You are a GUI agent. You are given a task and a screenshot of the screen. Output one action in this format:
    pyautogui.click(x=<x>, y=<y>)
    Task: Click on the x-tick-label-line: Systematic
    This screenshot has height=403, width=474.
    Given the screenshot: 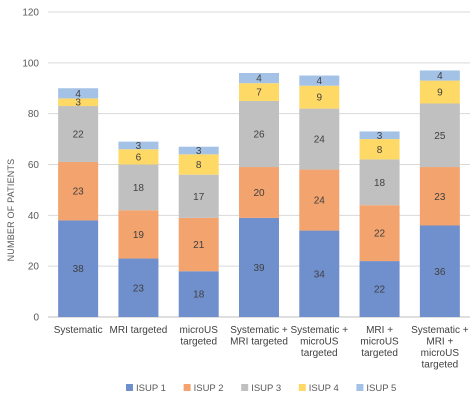 What is the action you would take?
    pyautogui.click(x=78, y=330)
    